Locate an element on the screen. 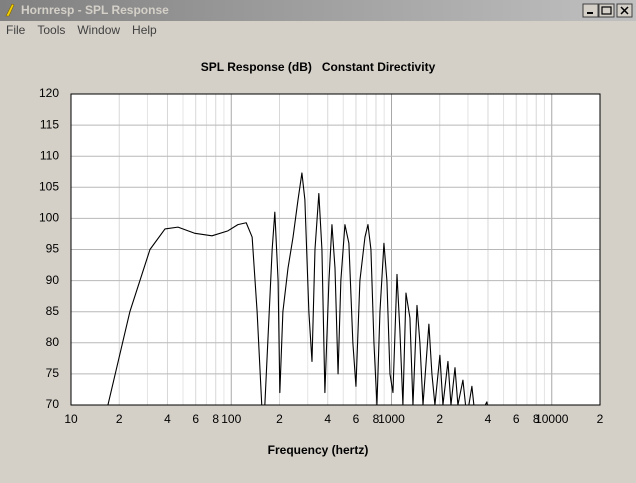  y-tick-label: 110 is located at coordinates (49, 155).